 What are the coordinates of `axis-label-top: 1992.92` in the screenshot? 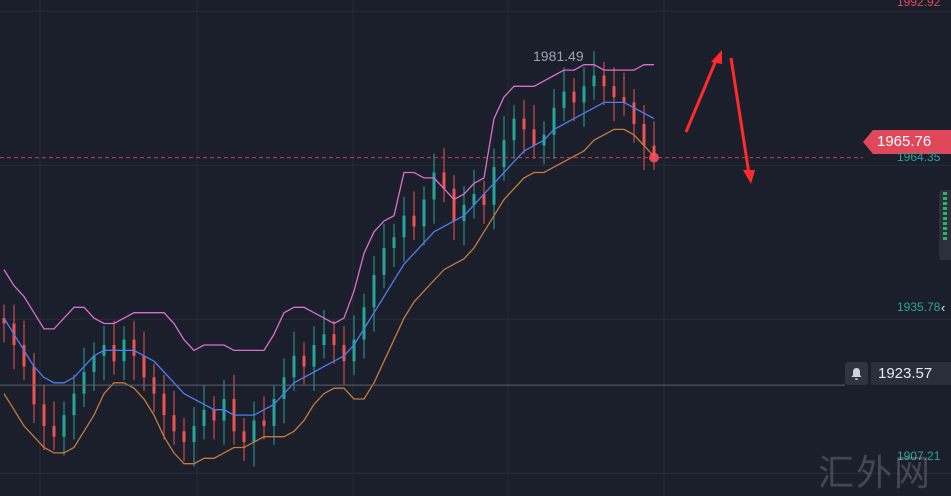 It's located at (919, 4).